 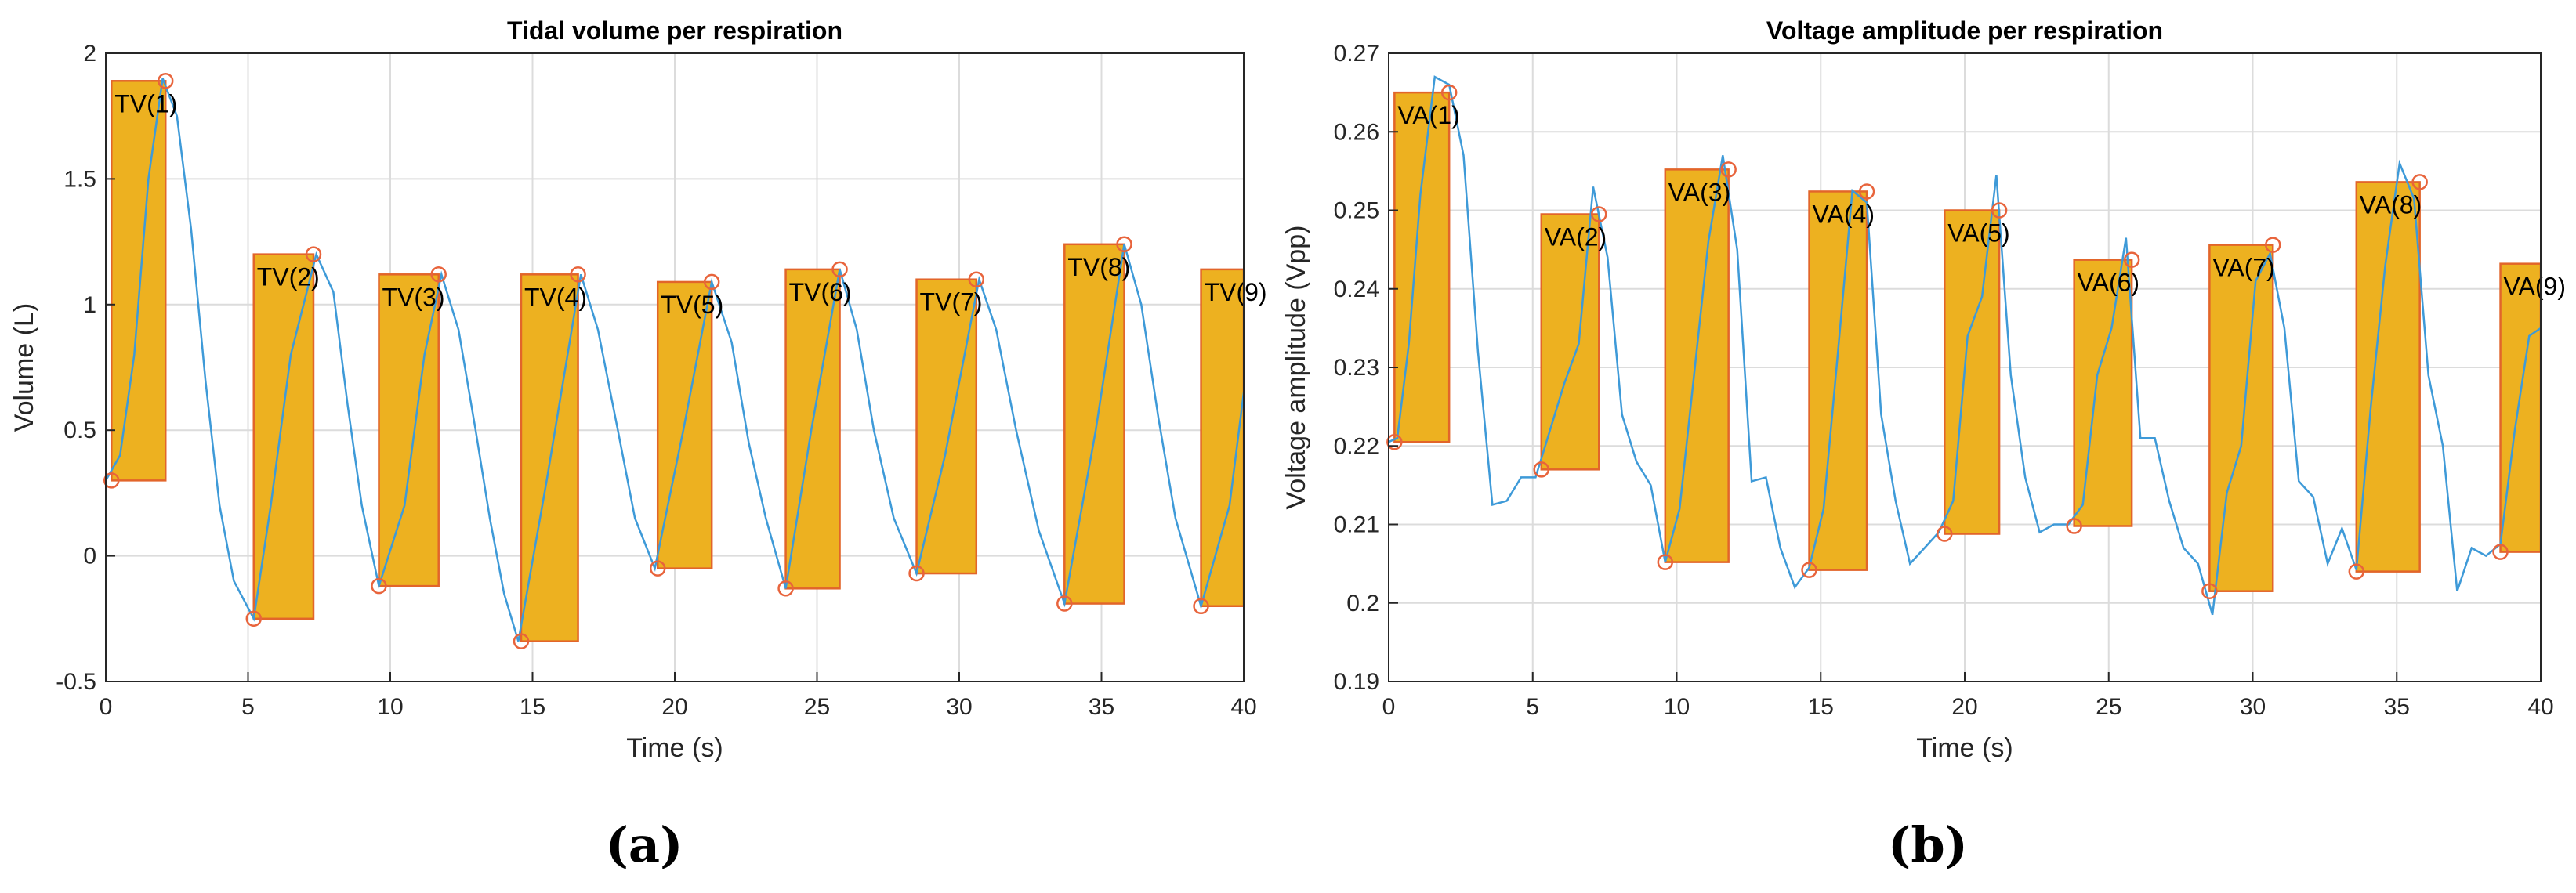 What do you see at coordinates (644, 845) in the screenshot?
I see `panel-label: (a)` at bounding box center [644, 845].